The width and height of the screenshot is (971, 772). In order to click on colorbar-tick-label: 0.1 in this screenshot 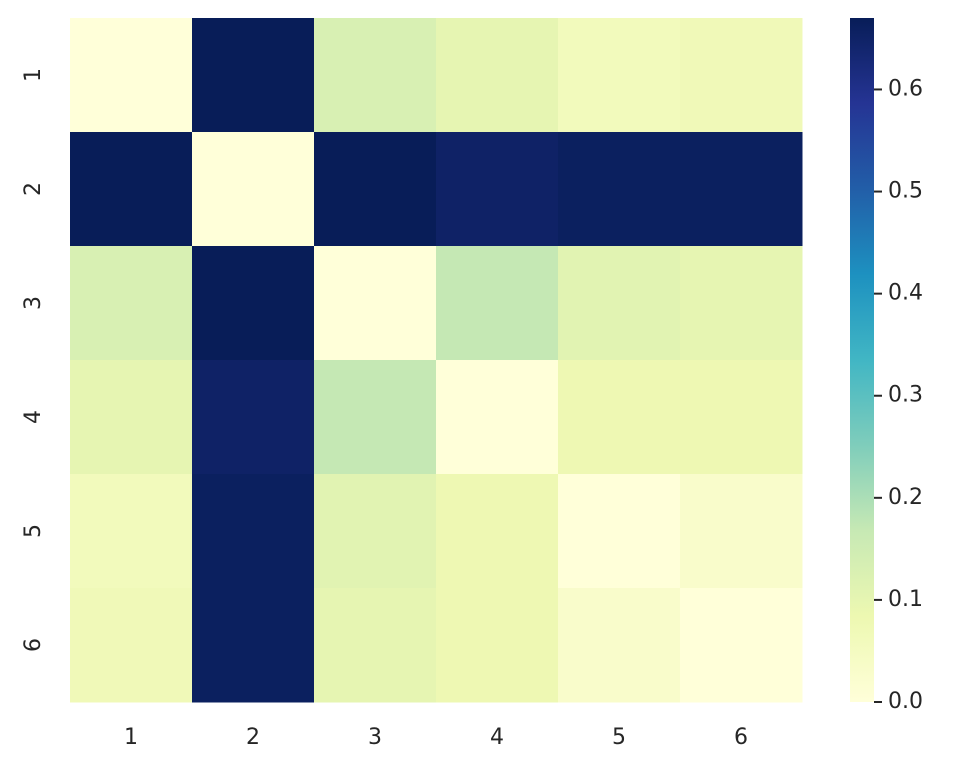, I will do `click(905, 599)`.